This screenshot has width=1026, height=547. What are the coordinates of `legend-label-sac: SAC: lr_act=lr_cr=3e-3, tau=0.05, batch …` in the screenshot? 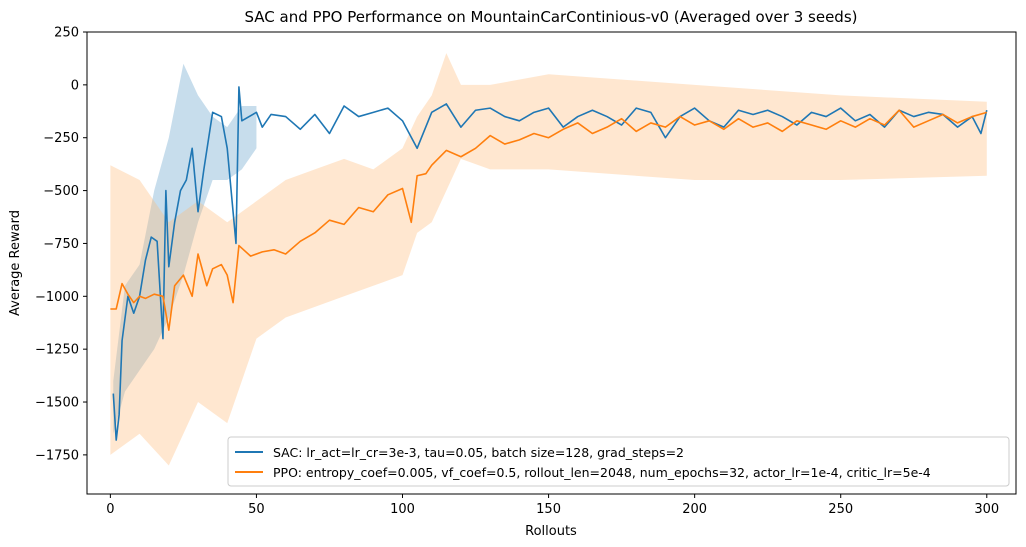 It's located at (478, 452).